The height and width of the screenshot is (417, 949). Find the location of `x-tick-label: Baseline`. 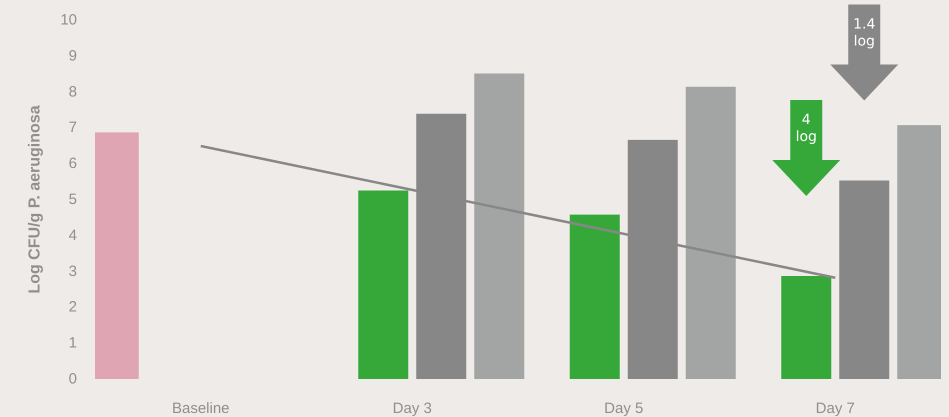

x-tick-label: Baseline is located at coordinates (201, 408).